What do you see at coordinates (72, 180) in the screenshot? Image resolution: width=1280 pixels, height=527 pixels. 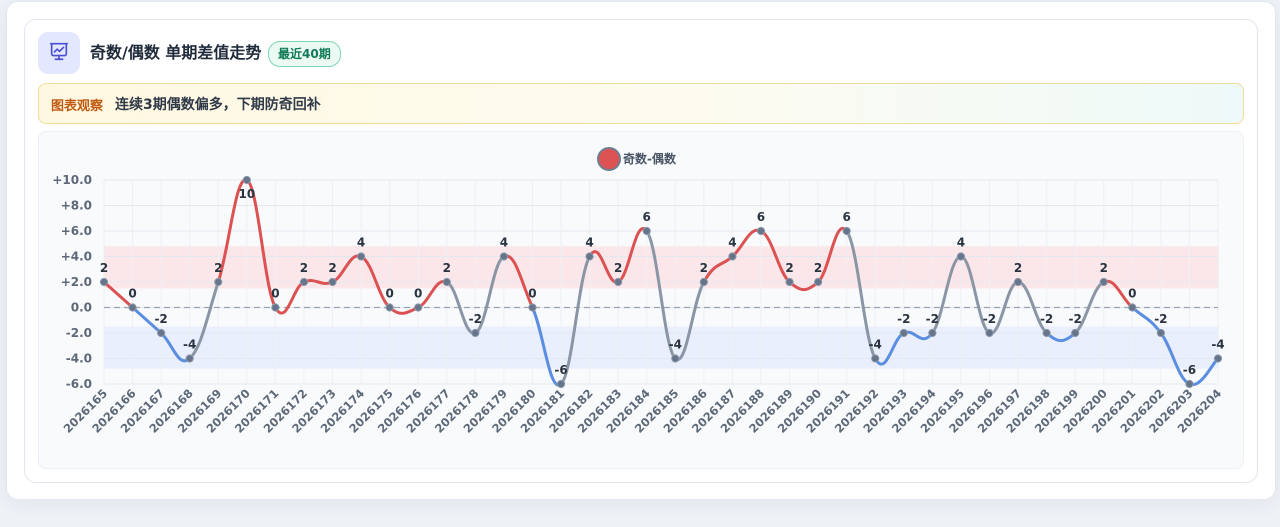 I see `y-tick-label: +10.0` at bounding box center [72, 180].